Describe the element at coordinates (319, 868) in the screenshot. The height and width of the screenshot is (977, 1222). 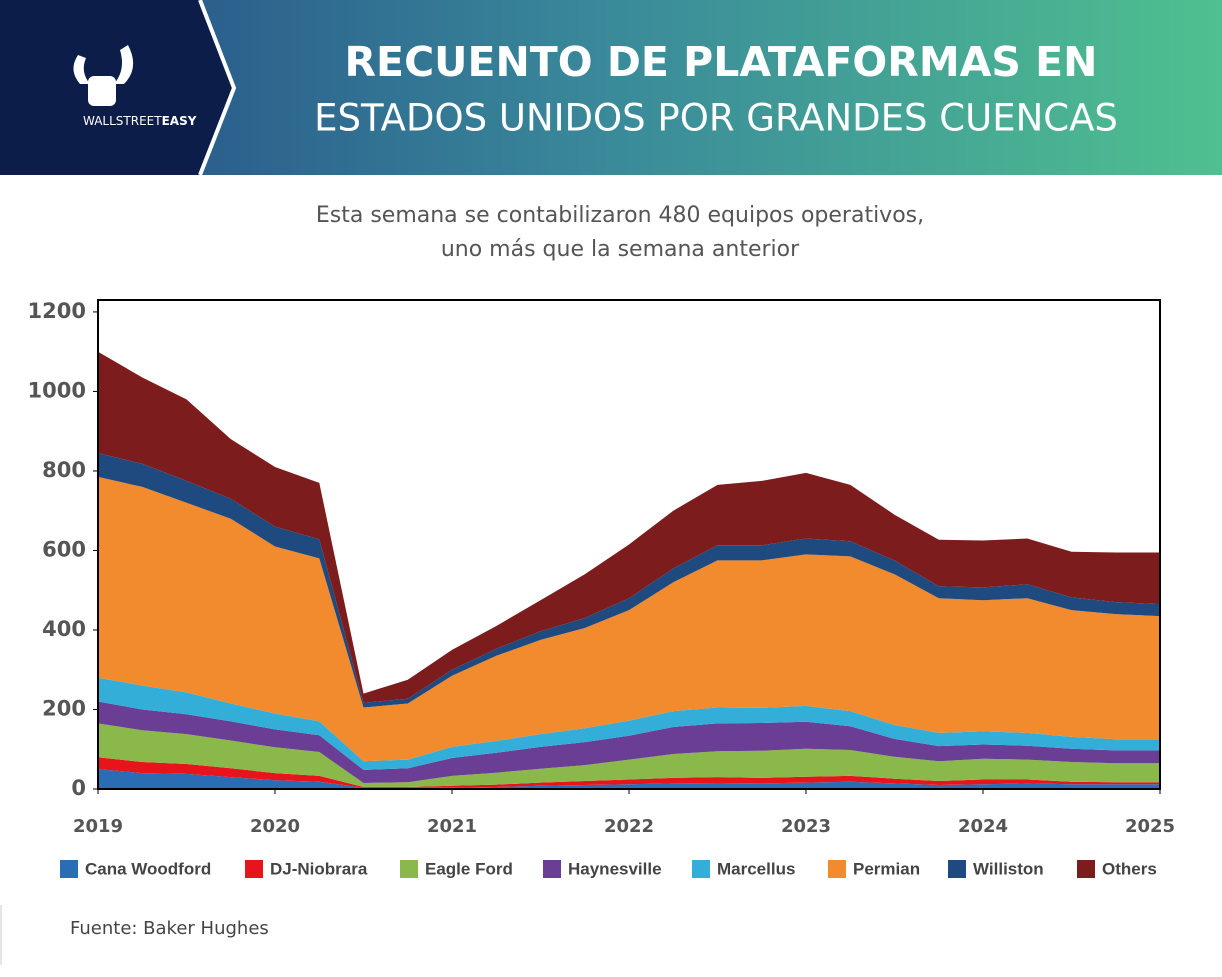
I see `legend-label: DJ-Niobrara` at that location.